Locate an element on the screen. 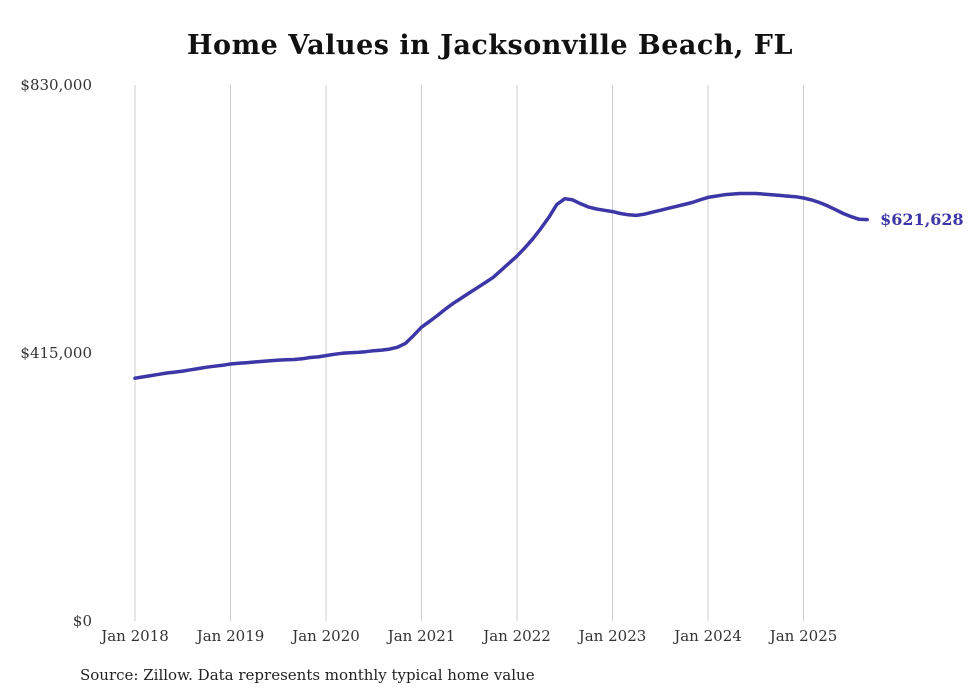  chart-title: Home Values in Jacksonville Beach, FL is located at coordinates (490, 45).